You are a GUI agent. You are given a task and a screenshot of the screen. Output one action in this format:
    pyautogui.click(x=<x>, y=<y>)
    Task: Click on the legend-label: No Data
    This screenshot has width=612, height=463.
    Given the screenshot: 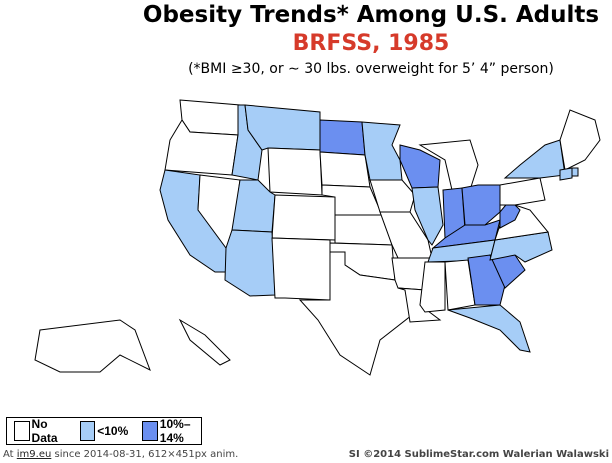 What is the action you would take?
    pyautogui.click(x=44, y=431)
    